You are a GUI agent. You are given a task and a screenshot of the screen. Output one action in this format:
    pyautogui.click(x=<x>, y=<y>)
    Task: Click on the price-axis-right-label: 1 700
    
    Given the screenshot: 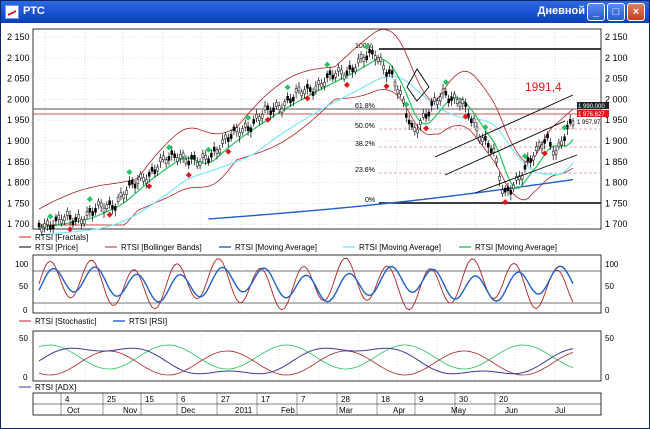 What is the action you would take?
    pyautogui.click(x=616, y=224)
    